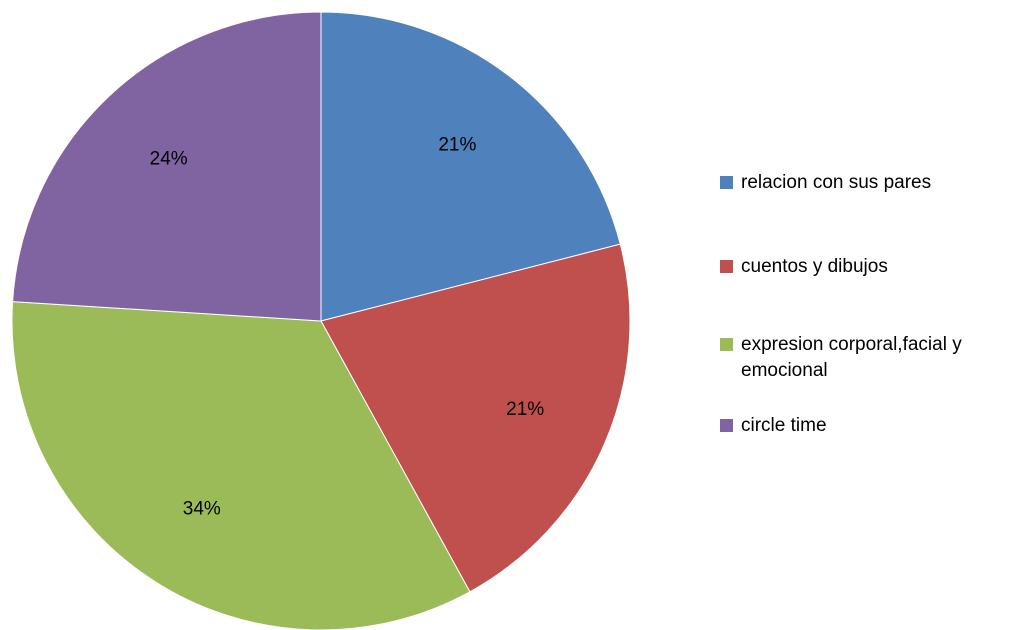  Describe the element at coordinates (836, 182) in the screenshot. I see `legend-label-relacion: relacion con sus pares` at that location.